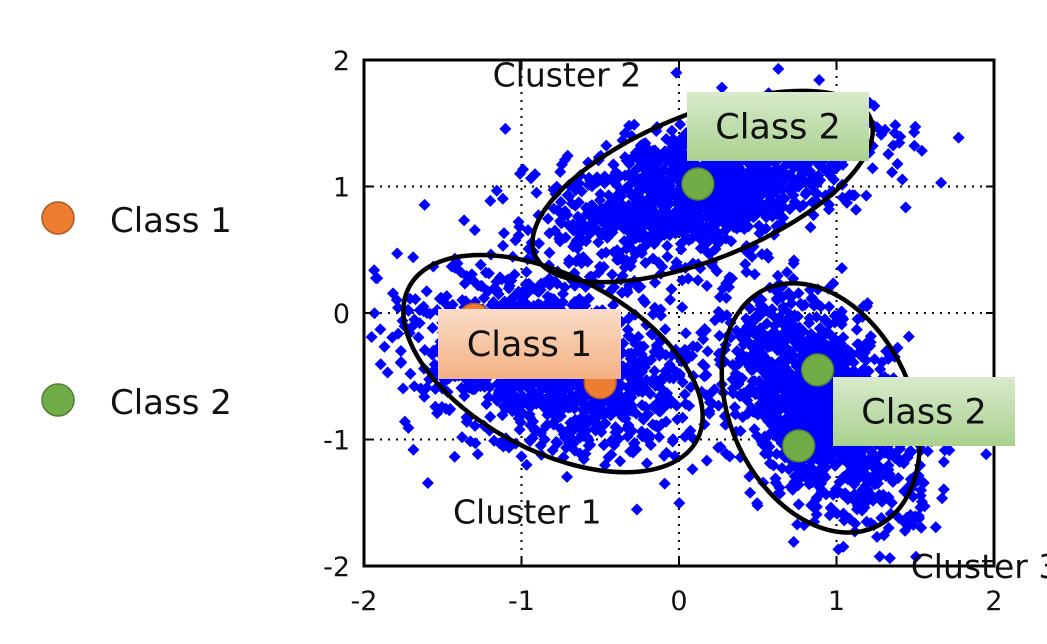 The height and width of the screenshot is (644, 1047). What do you see at coordinates (171, 403) in the screenshot?
I see `legend-class2-label: Class 2` at bounding box center [171, 403].